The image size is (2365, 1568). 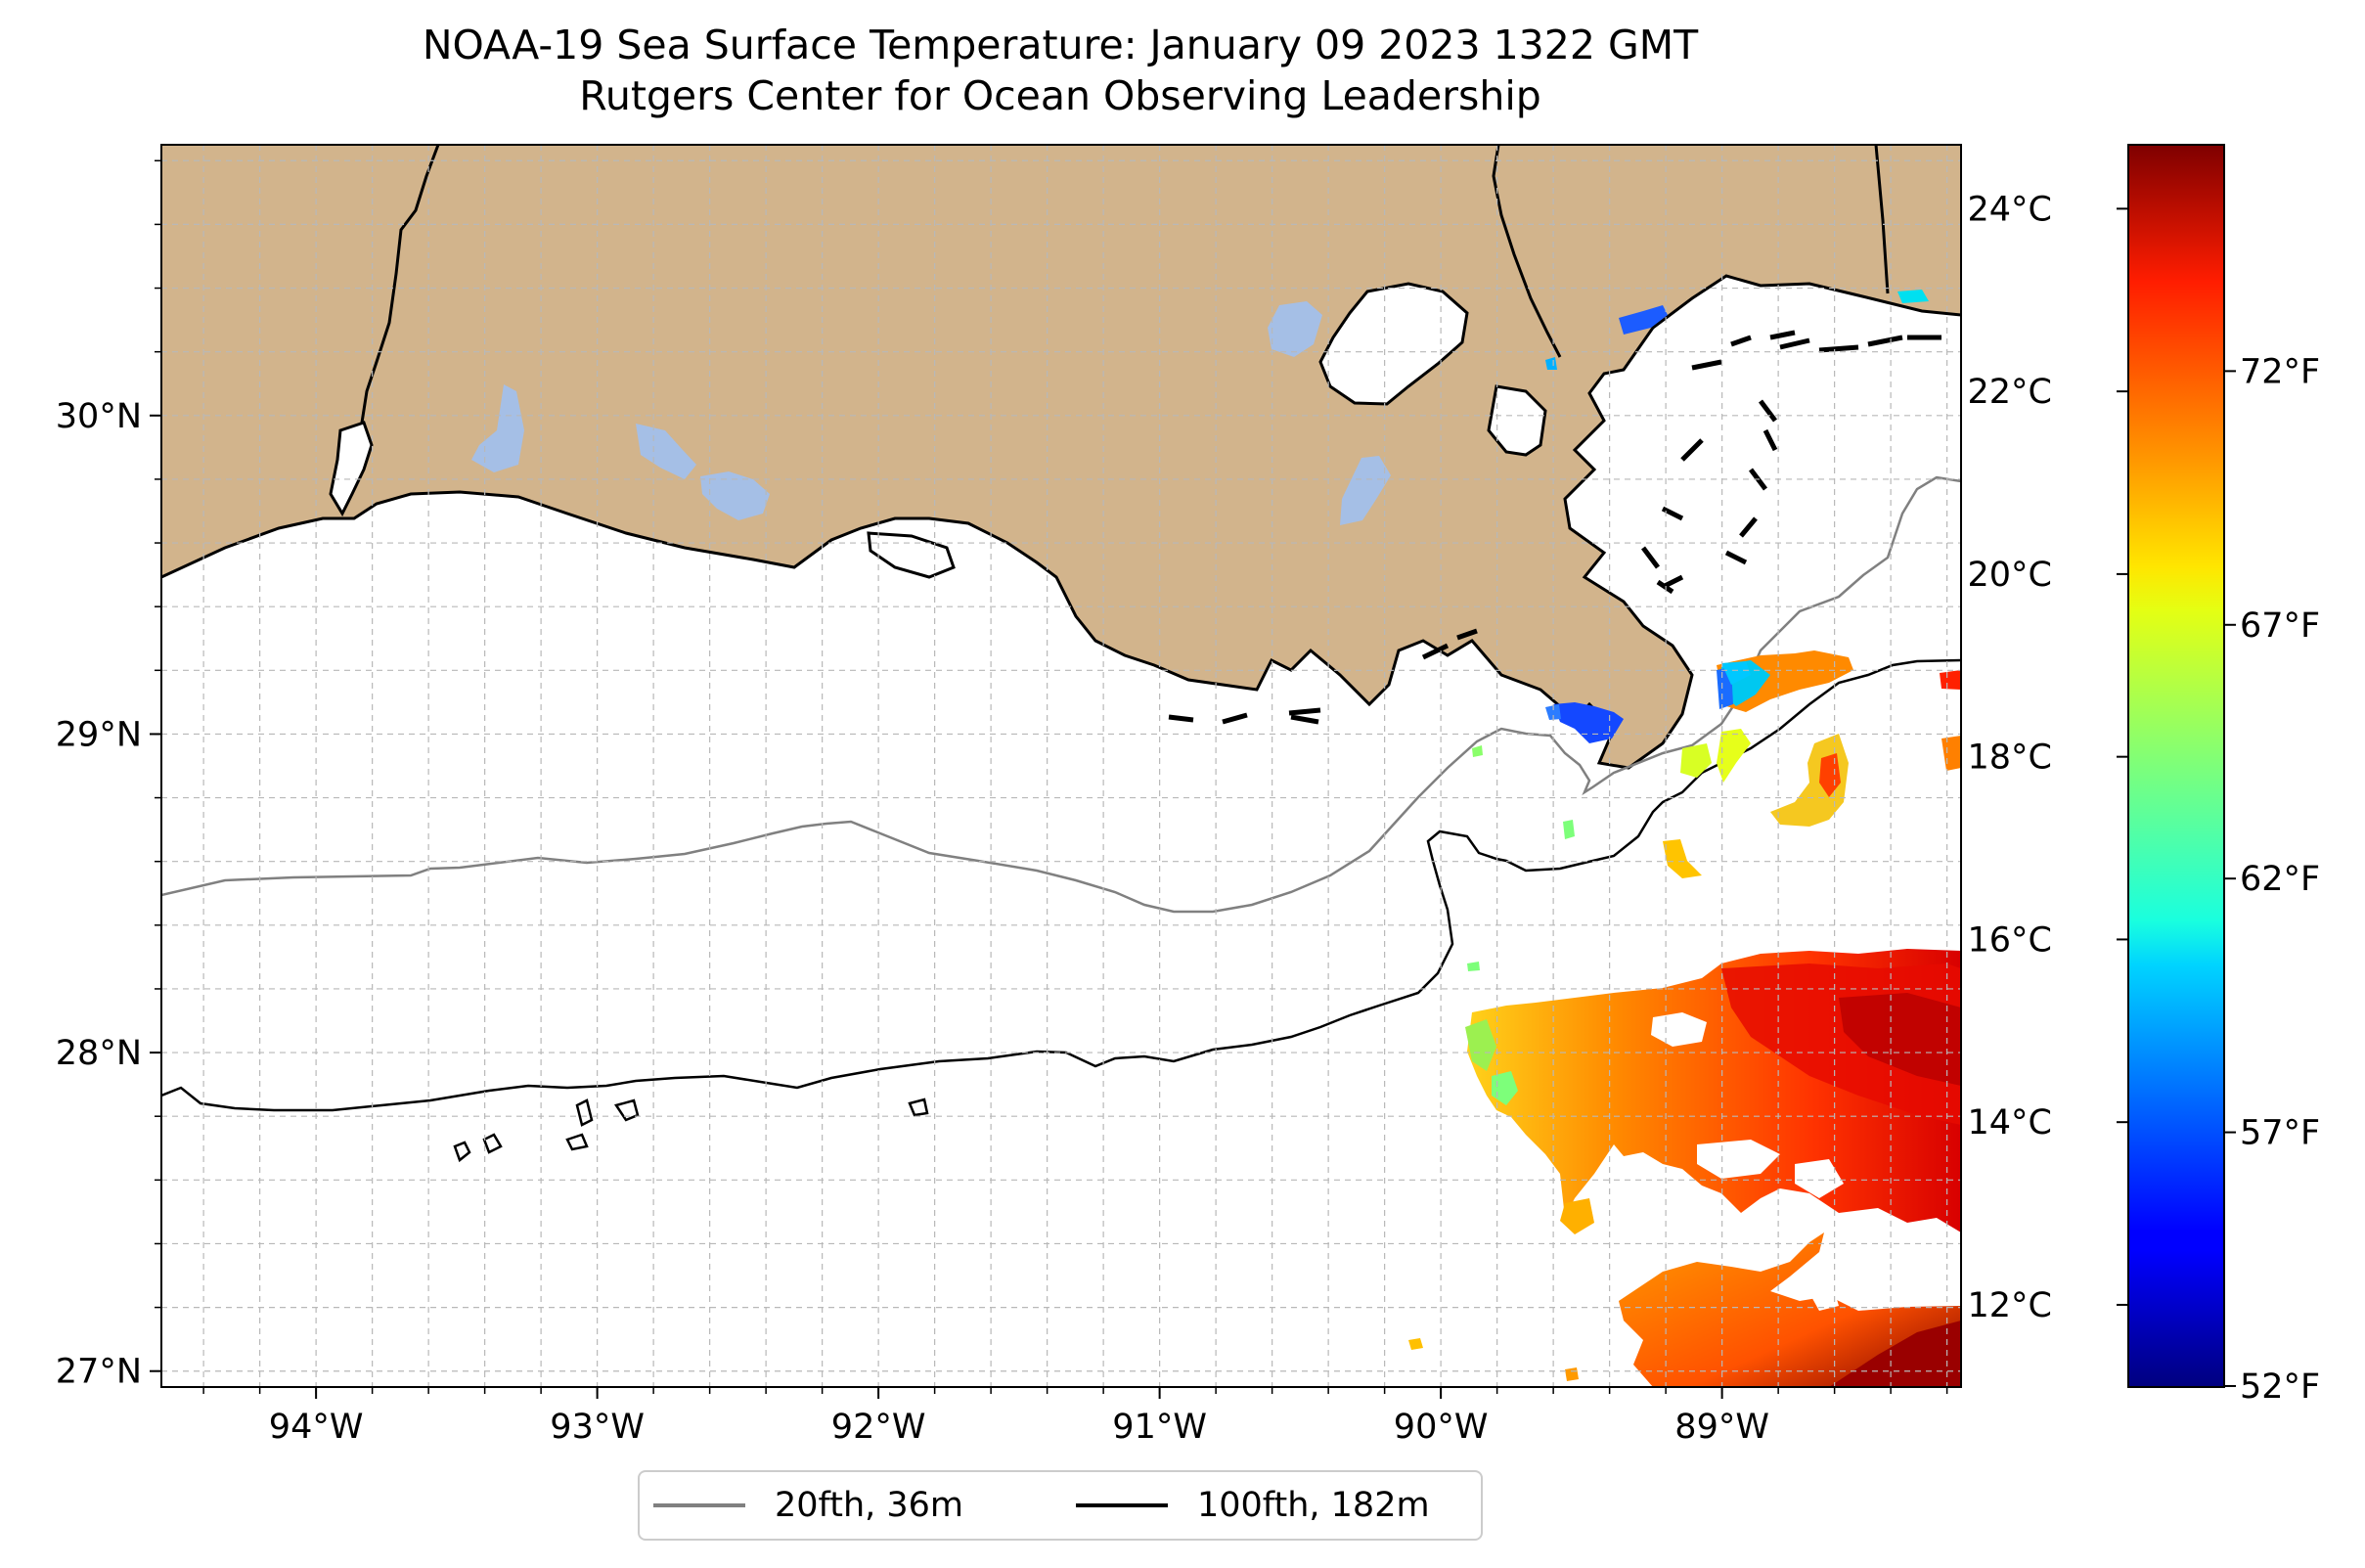 I want to click on lon-tick-label: 94°W, so click(x=316, y=1427).